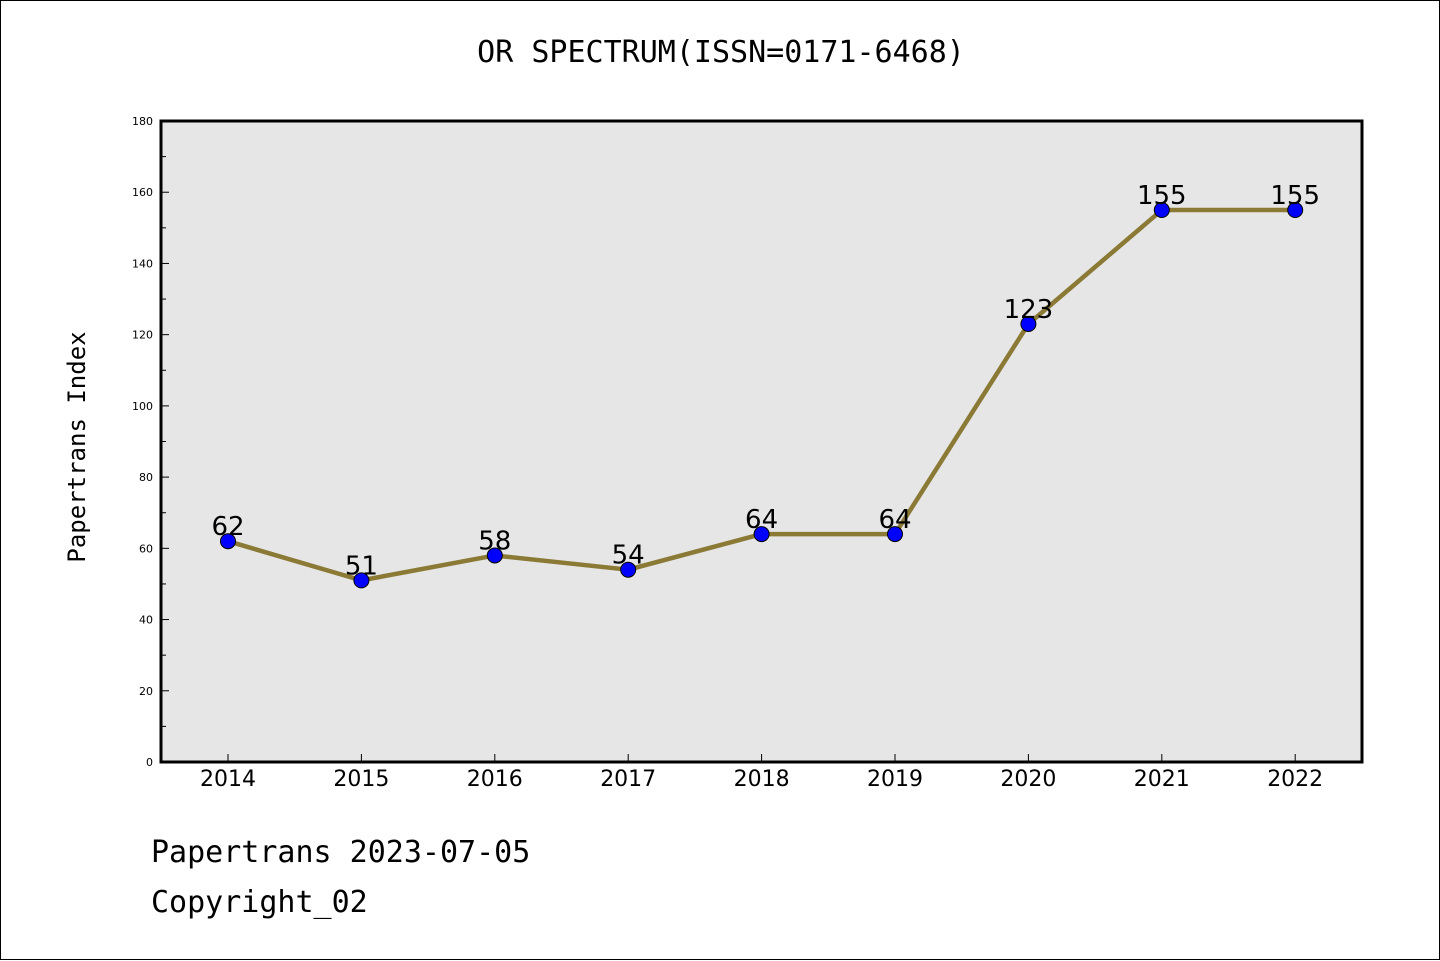 This screenshot has height=961, width=1440. Describe the element at coordinates (142, 406) in the screenshot. I see `y-tick-label: 100` at that location.